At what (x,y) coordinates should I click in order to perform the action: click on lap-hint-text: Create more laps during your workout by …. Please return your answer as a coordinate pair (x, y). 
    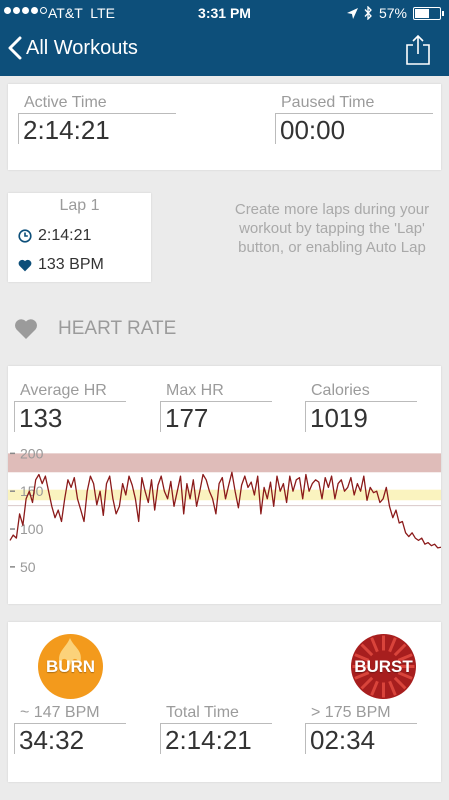
    Looking at the image, I should click on (332, 228).